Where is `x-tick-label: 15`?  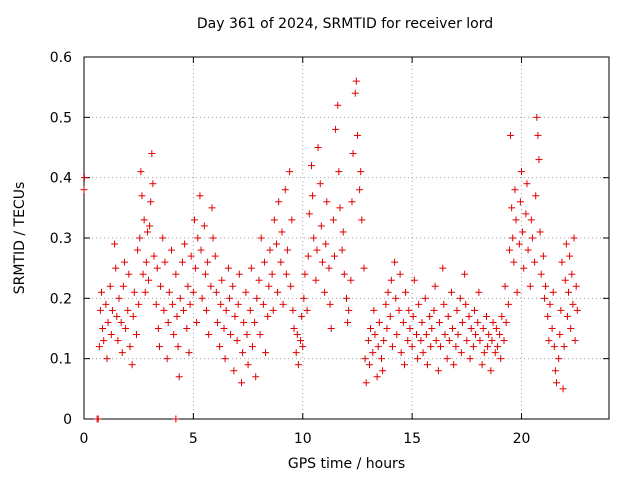 x-tick-label: 15 is located at coordinates (412, 439).